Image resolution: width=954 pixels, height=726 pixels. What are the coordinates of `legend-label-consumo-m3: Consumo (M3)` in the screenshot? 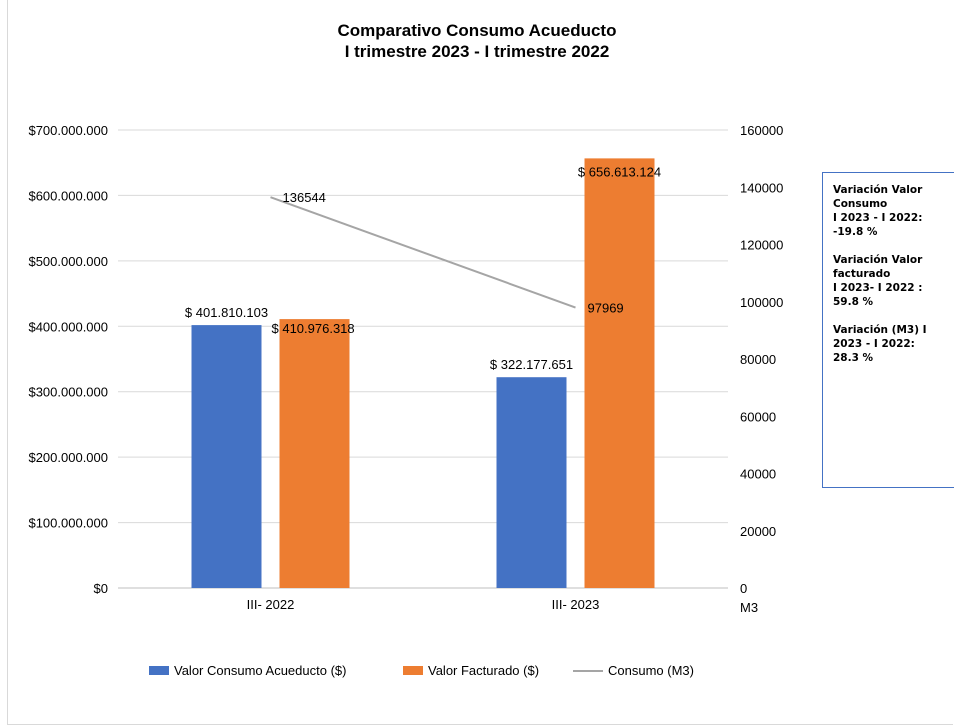 It's located at (651, 670).